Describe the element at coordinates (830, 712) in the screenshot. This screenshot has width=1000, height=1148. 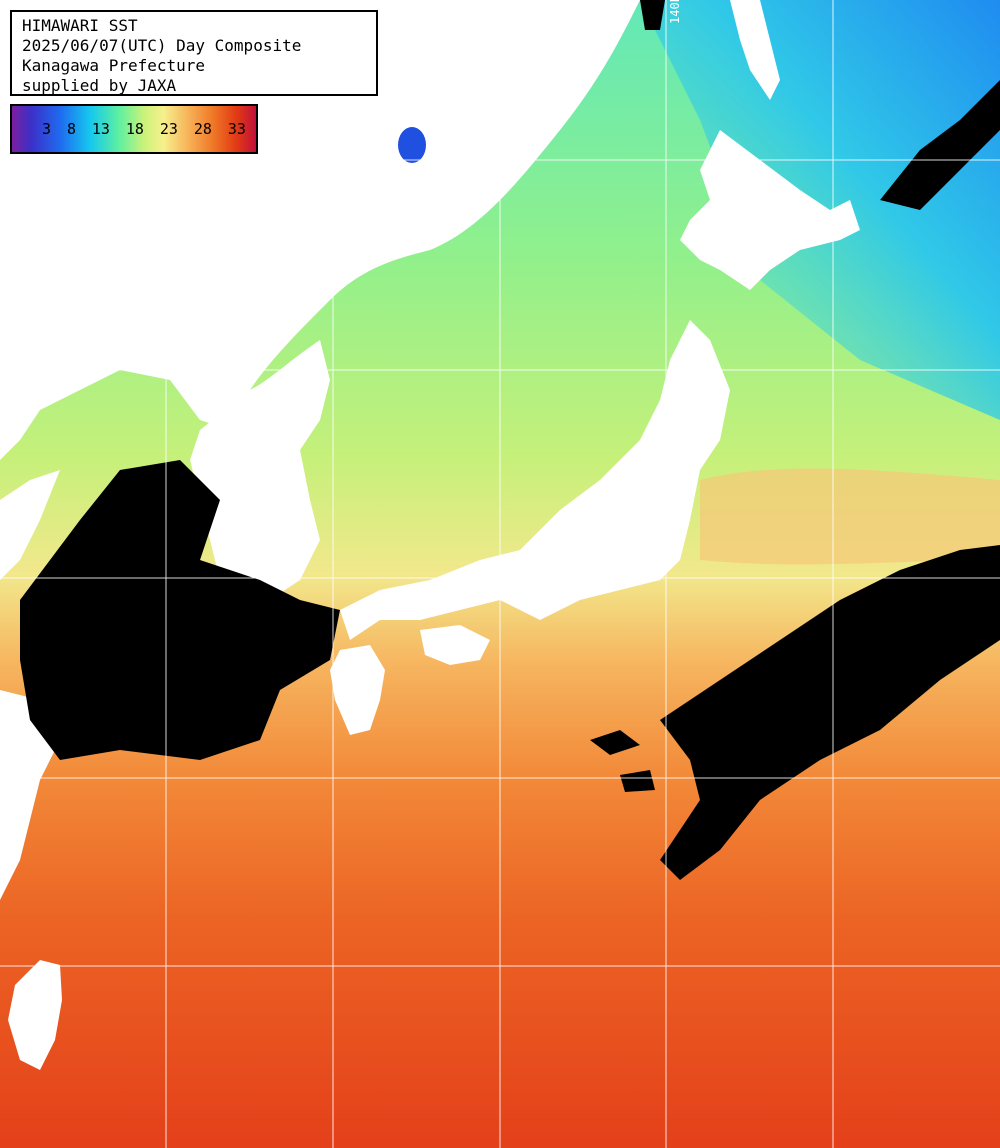
I see `cloud-mask-east` at that location.